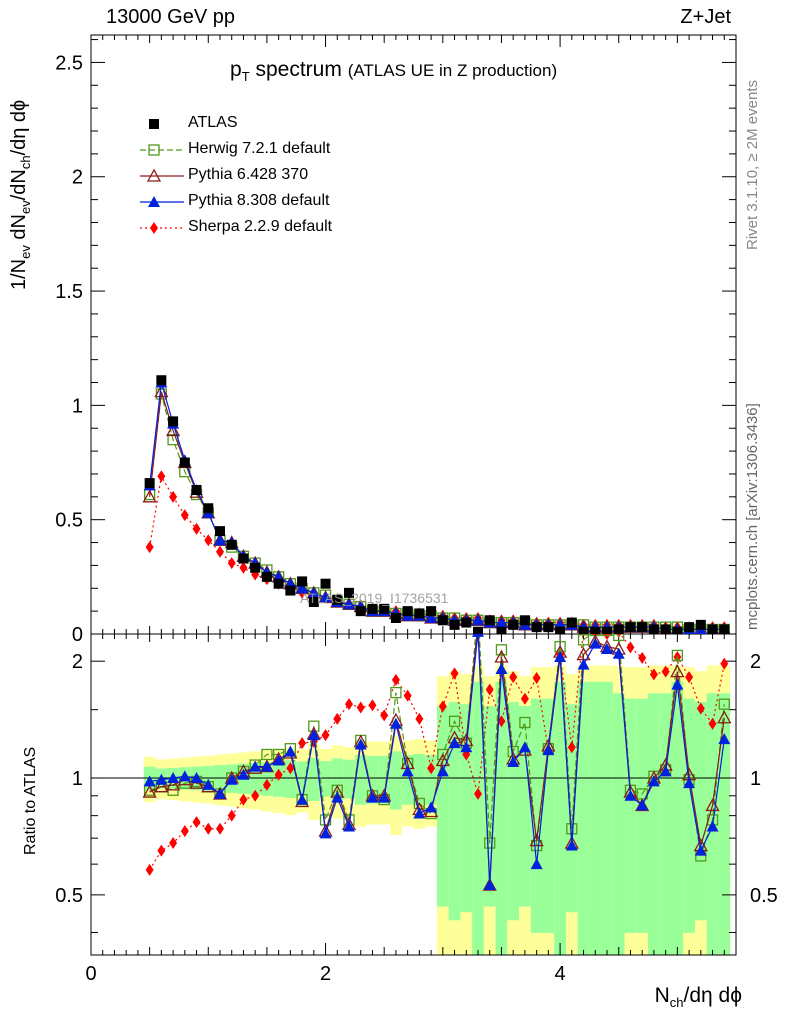  Describe the element at coordinates (349, 604) in the screenshot. I see `data-point-pythia-8-308-default` at that location.